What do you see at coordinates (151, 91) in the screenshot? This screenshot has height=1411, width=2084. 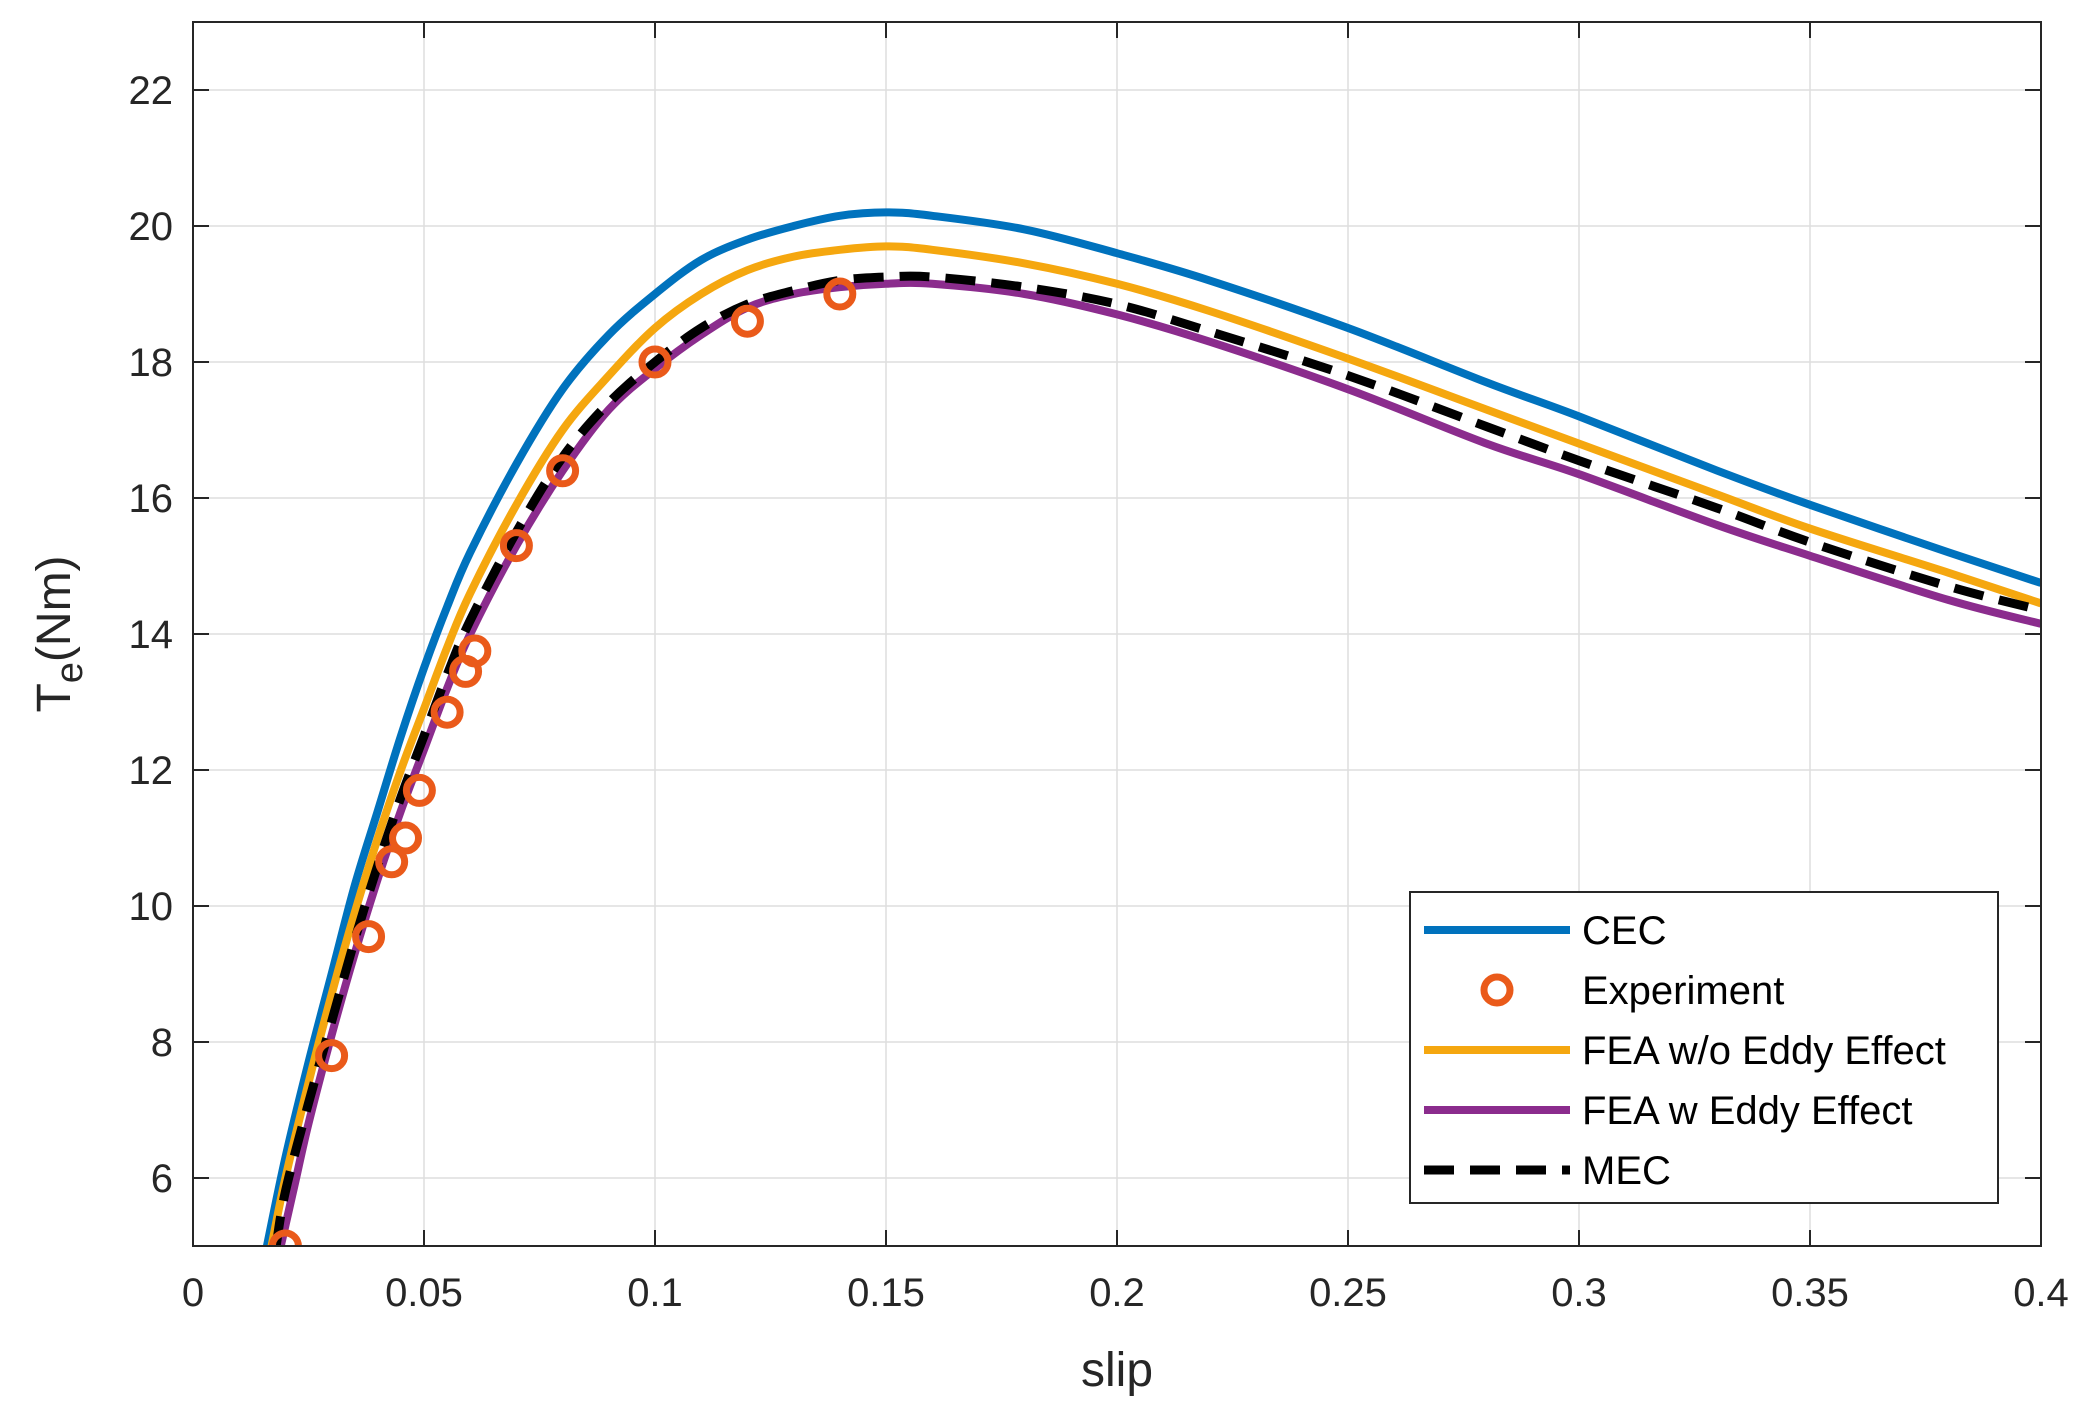 I see `y-tick-label: 22` at bounding box center [151, 91].